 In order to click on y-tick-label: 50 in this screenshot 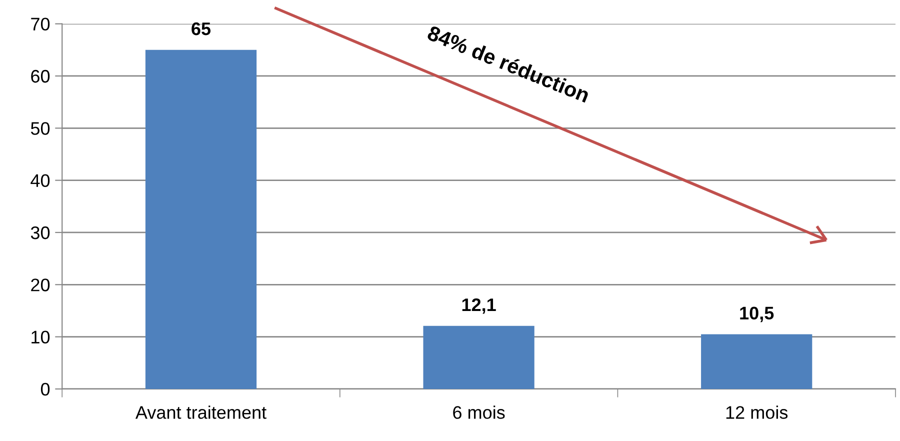, I will do `click(40, 128)`.